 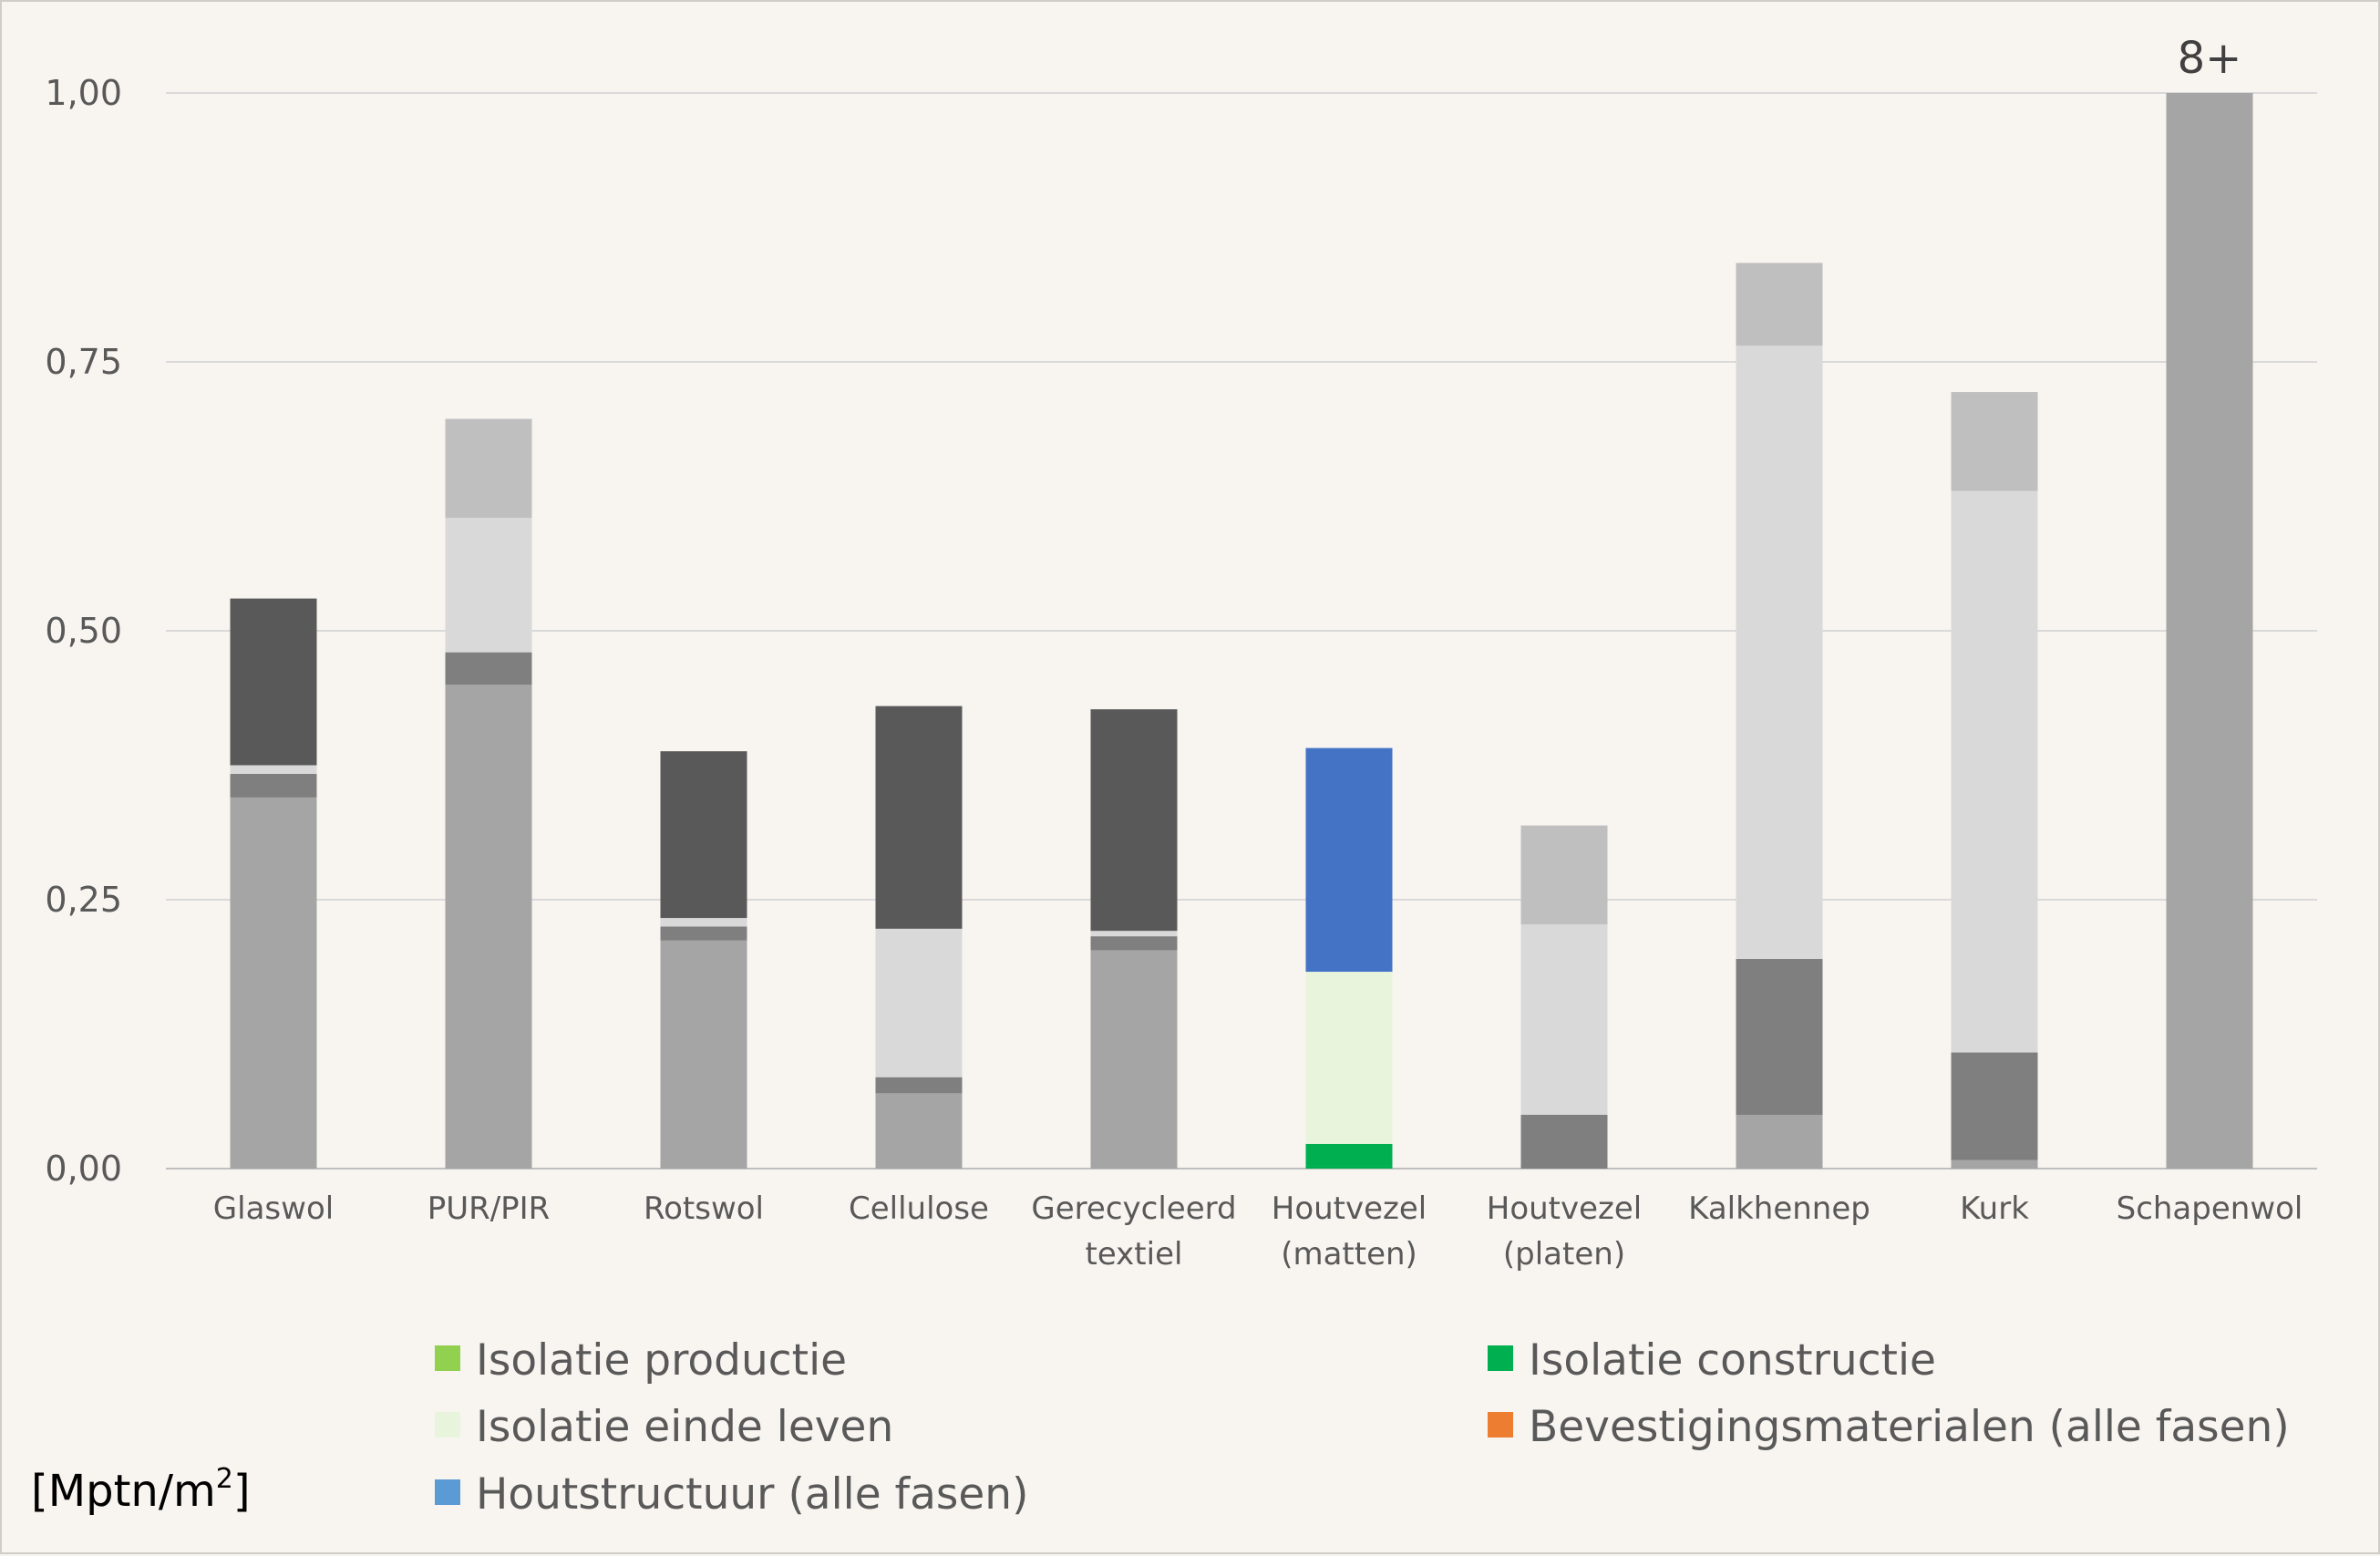 What do you see at coordinates (752, 1494) in the screenshot?
I see `legend-label: Houtstructuur (alle fasen)` at bounding box center [752, 1494].